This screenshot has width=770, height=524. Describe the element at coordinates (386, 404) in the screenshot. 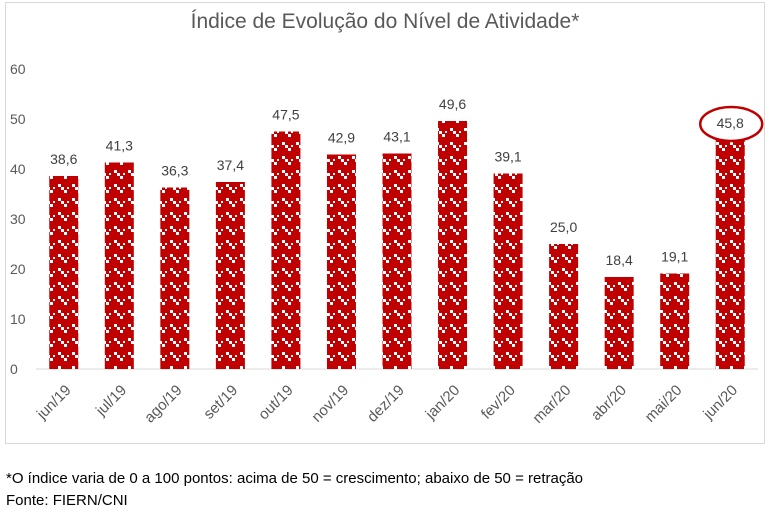

I see `x-tick-label: dez/19` at that location.